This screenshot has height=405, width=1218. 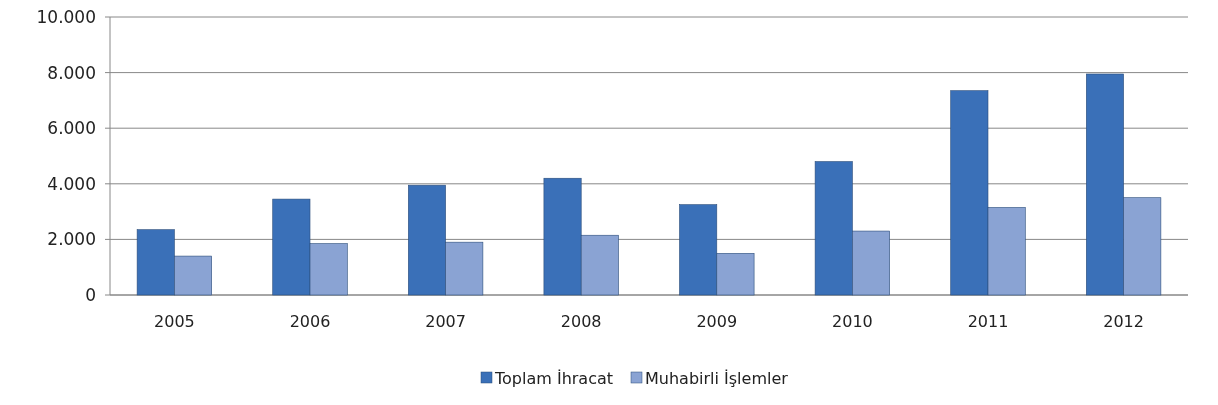 I want to click on x-tick-label: 2008, so click(x=581, y=321).